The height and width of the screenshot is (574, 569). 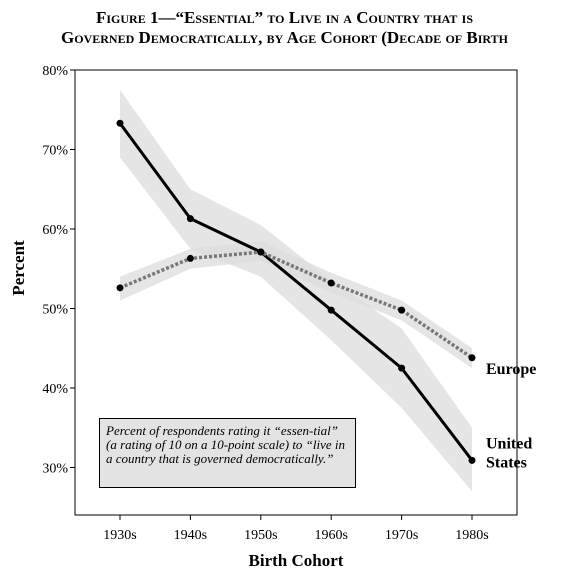 What do you see at coordinates (506, 462) in the screenshot?
I see `series-label: States` at bounding box center [506, 462].